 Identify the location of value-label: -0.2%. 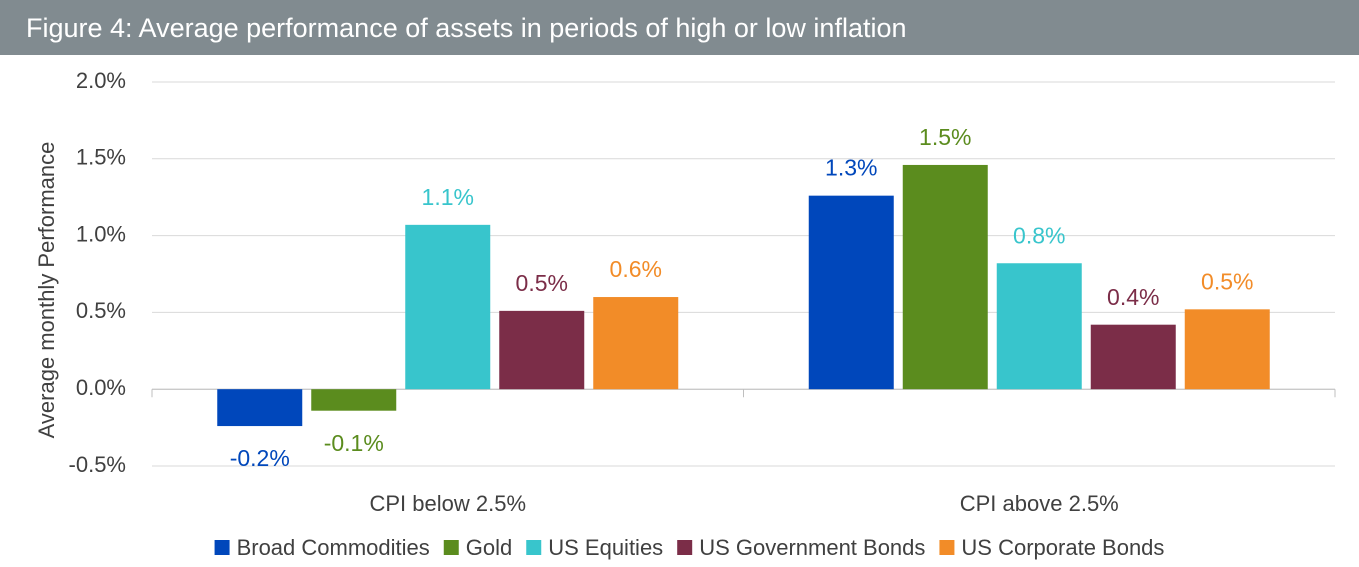
(260, 458).